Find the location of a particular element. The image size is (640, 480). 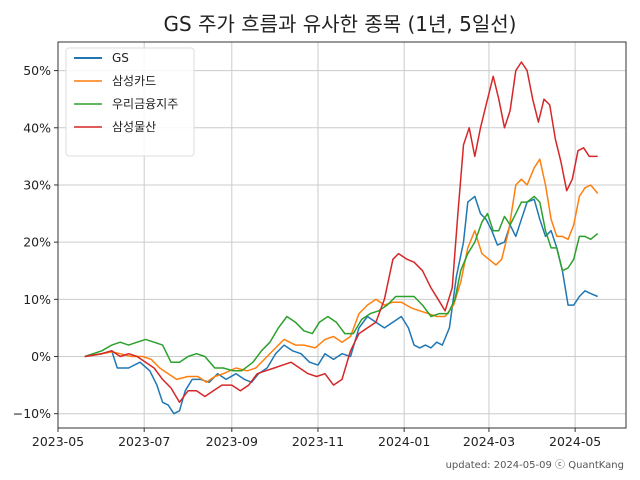

legend-box is located at coordinates (130, 102).